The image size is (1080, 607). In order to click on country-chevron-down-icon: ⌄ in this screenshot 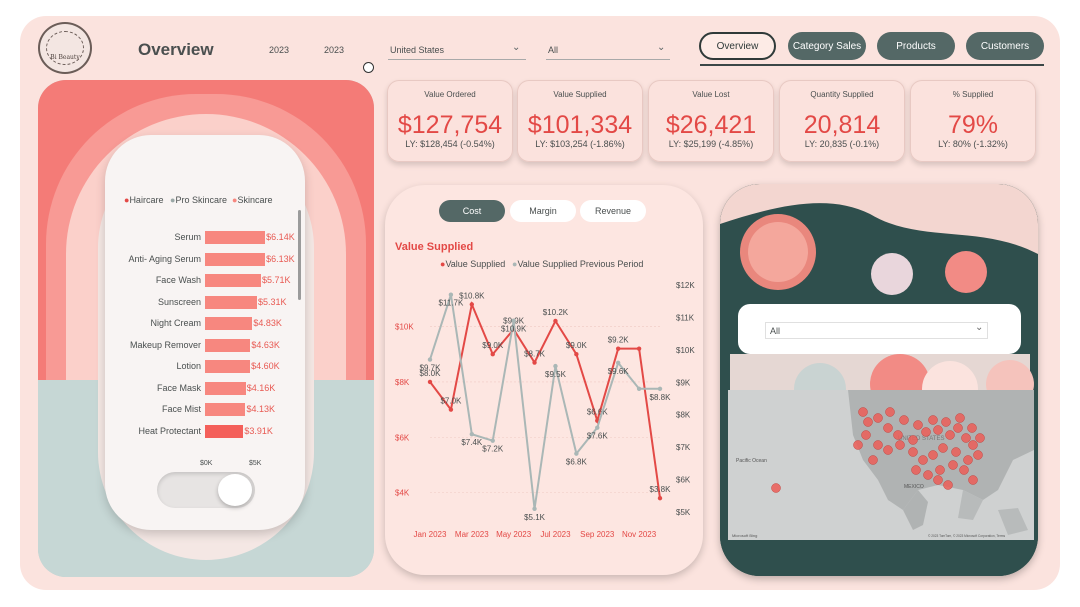, I will do `click(516, 47)`.